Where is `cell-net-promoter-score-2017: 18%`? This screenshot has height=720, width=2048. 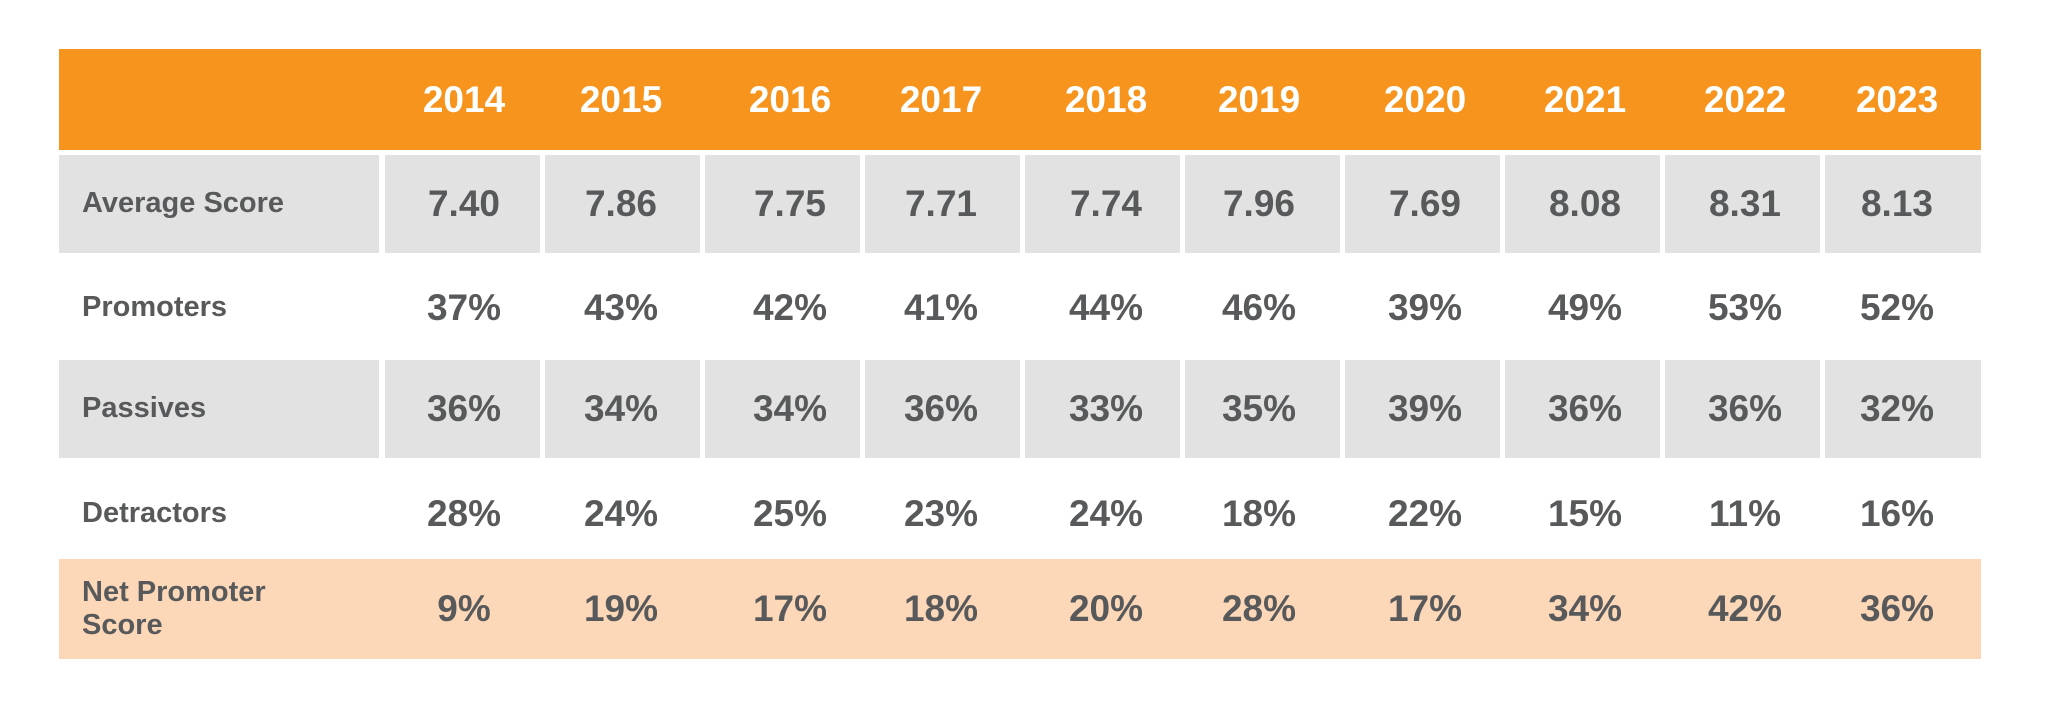 cell-net-promoter-score-2017: 18% is located at coordinates (941, 608).